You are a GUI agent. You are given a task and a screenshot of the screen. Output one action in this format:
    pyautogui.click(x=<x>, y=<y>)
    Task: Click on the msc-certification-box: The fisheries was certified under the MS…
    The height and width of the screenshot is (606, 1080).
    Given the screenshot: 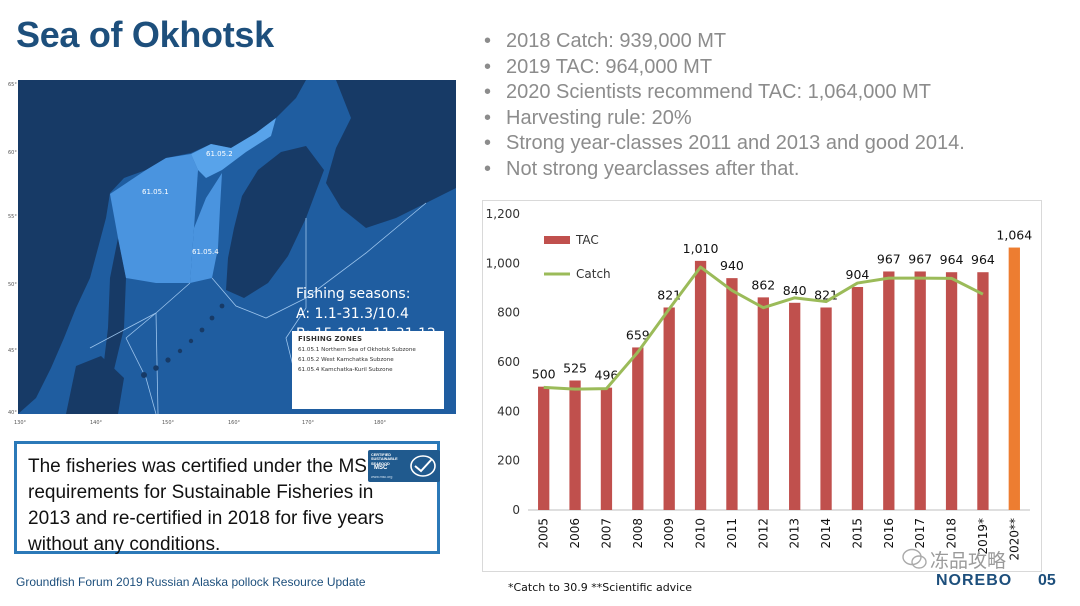 What is the action you would take?
    pyautogui.click(x=227, y=498)
    